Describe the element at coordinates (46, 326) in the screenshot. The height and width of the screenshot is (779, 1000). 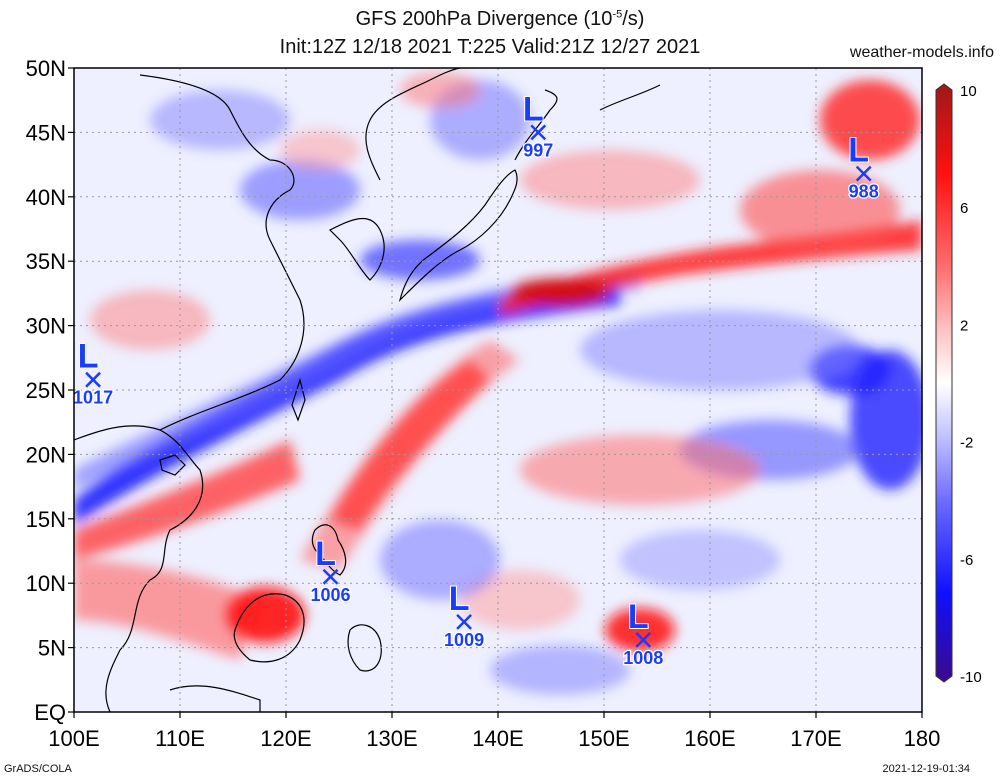
I see `lat-tick-label: 30N` at that location.